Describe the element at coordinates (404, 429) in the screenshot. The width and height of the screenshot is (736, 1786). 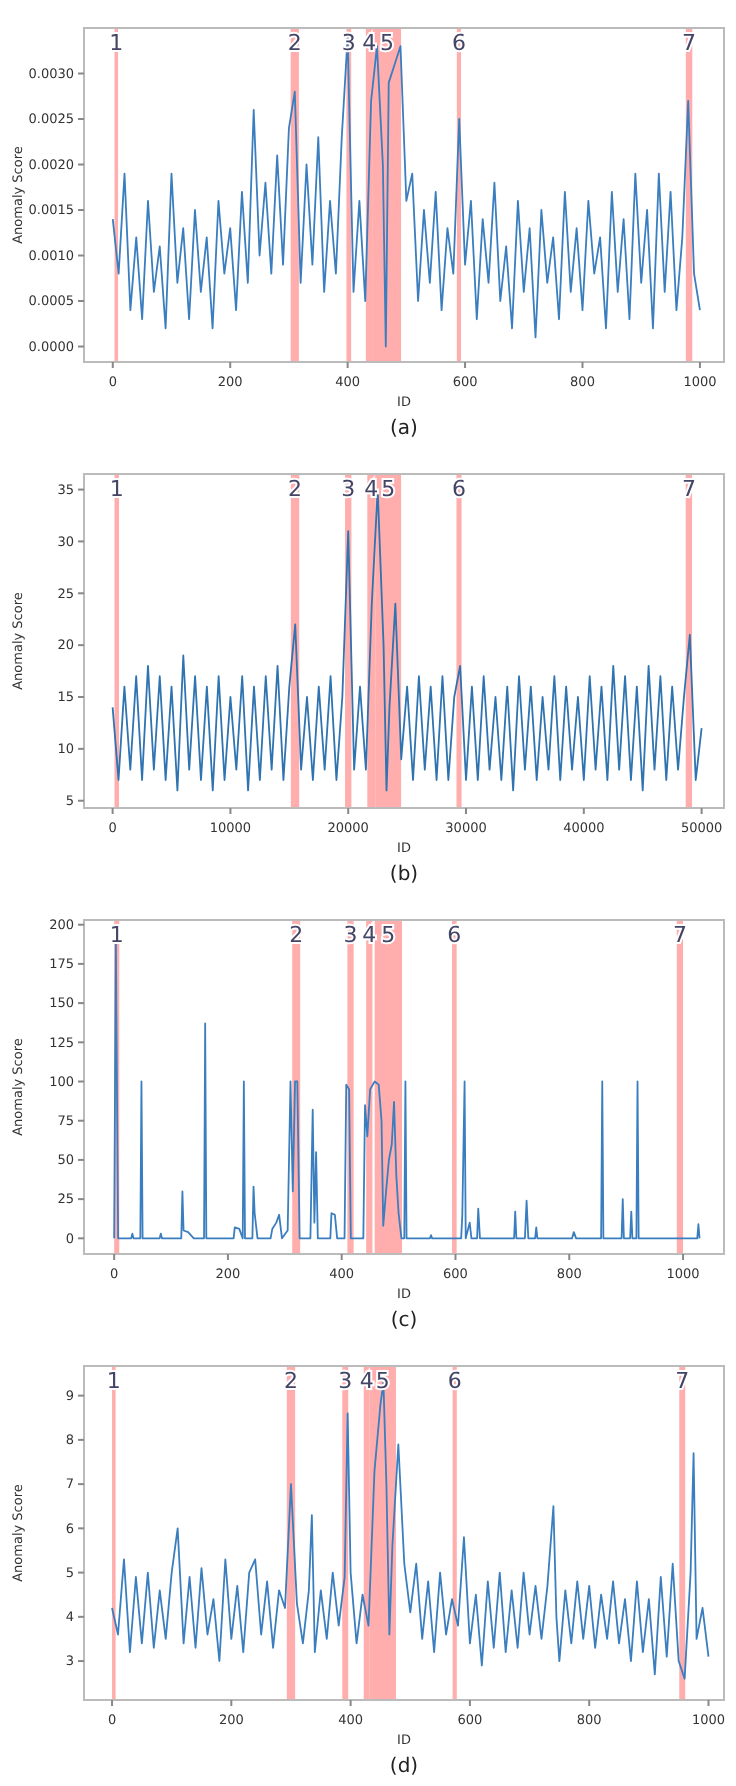
I see `text: (a)` at that location.